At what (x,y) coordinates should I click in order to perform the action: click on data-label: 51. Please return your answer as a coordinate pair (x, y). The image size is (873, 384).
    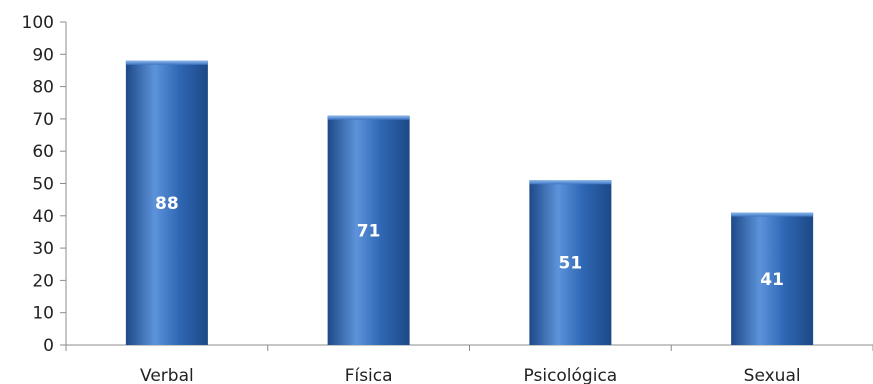
    Looking at the image, I should click on (571, 264).